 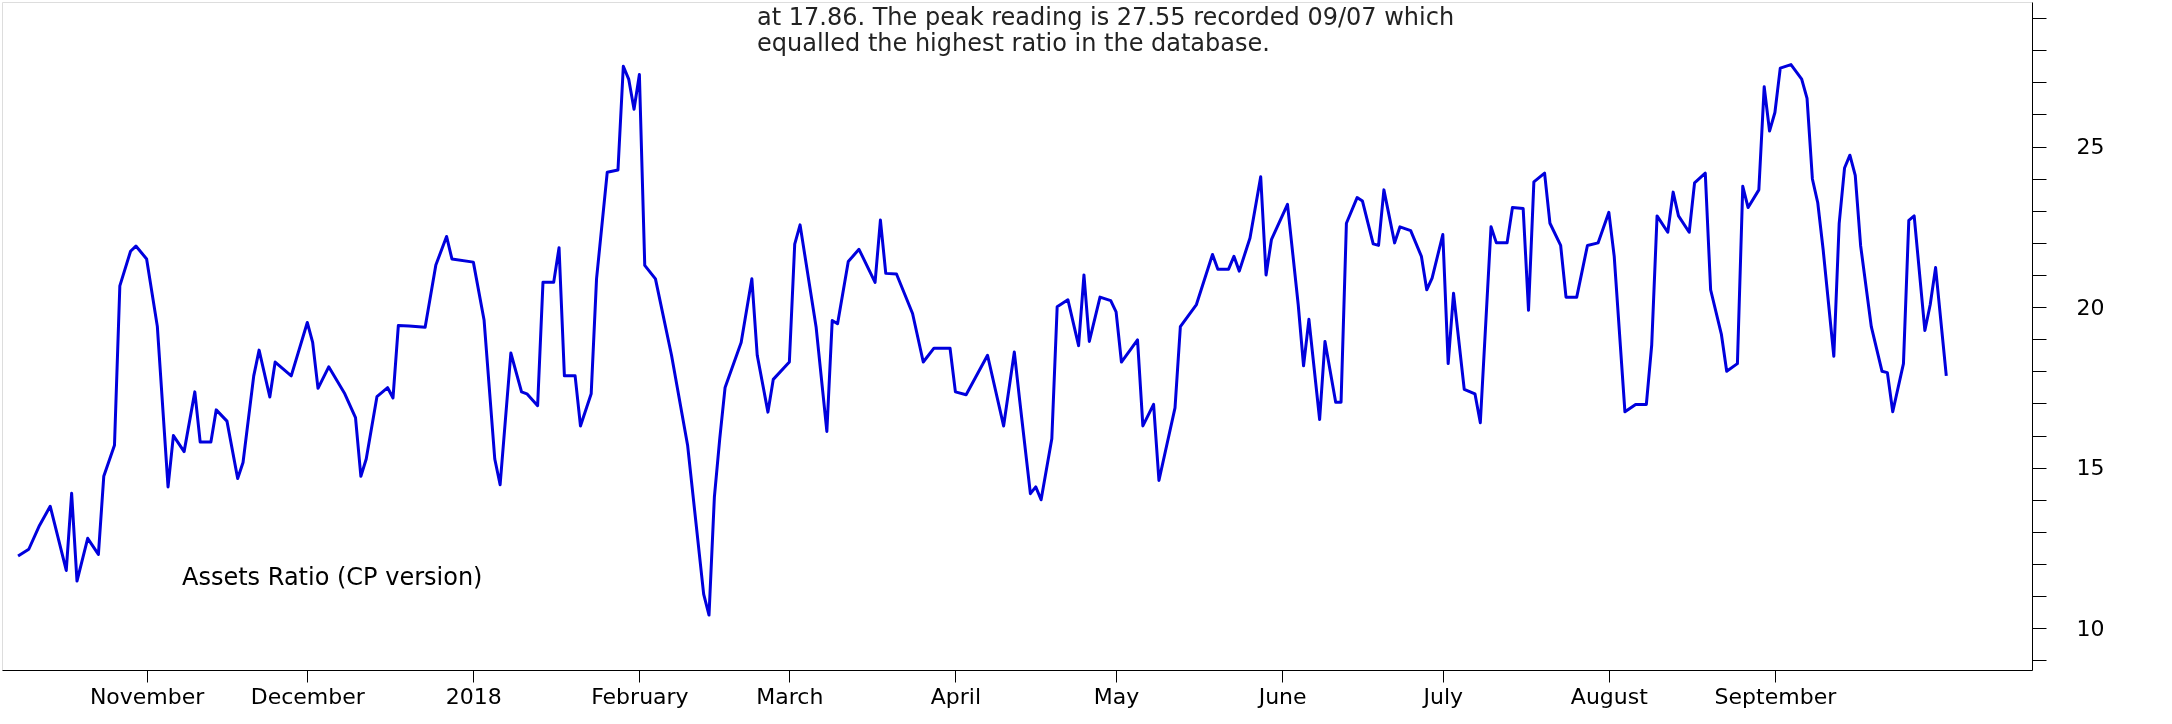 What do you see at coordinates (1442, 696) in the screenshot?
I see `x-tick-label: July` at bounding box center [1442, 696].